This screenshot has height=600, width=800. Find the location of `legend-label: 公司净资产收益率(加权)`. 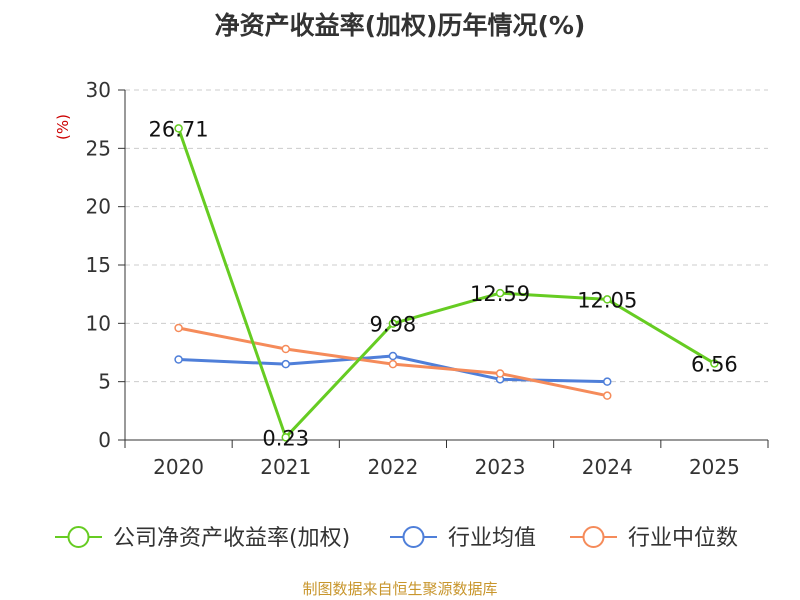

legend-label: 公司净资产收益率(加权) is located at coordinates (231, 538).